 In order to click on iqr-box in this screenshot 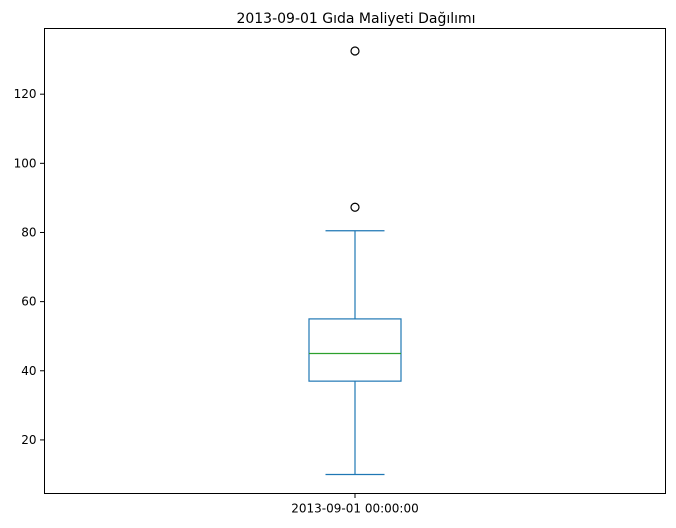, I will do `click(355, 350)`.